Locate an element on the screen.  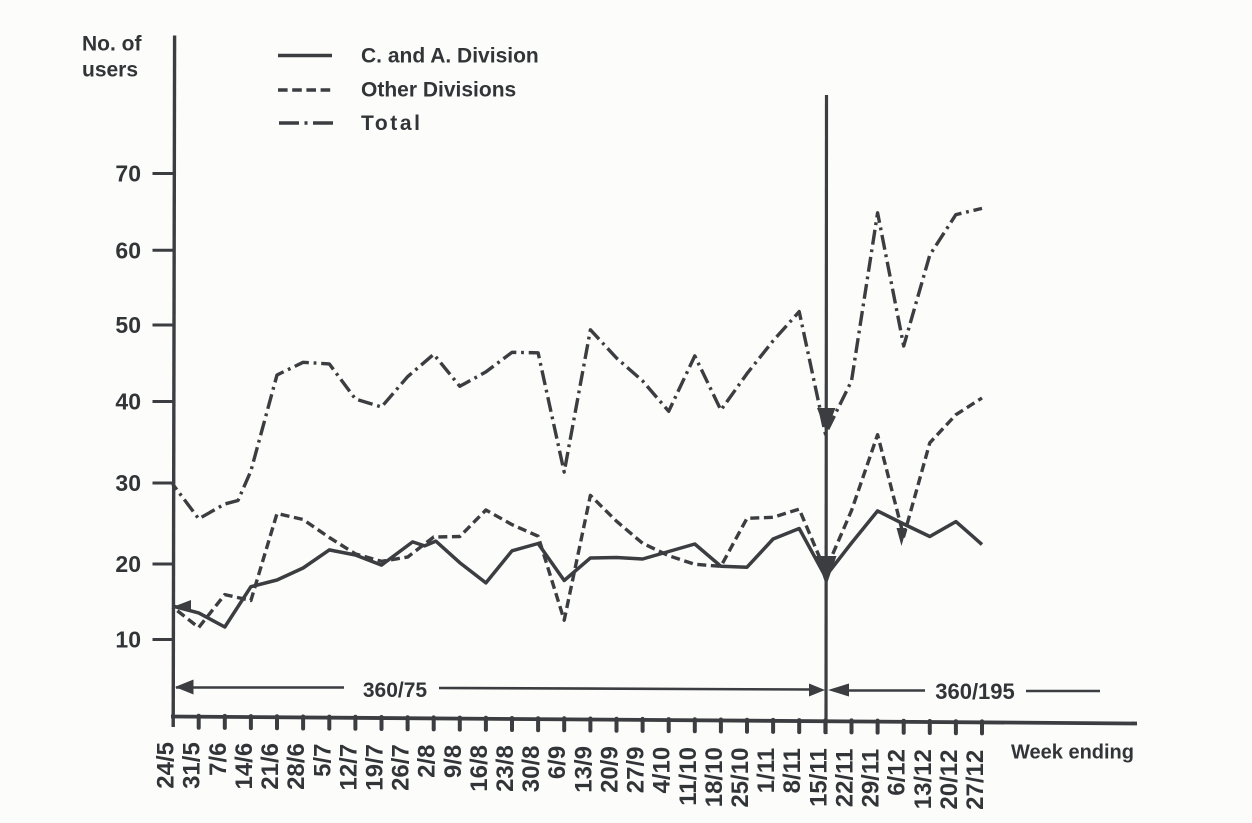
svg-text: 12/7 is located at coordinates (348, 767).